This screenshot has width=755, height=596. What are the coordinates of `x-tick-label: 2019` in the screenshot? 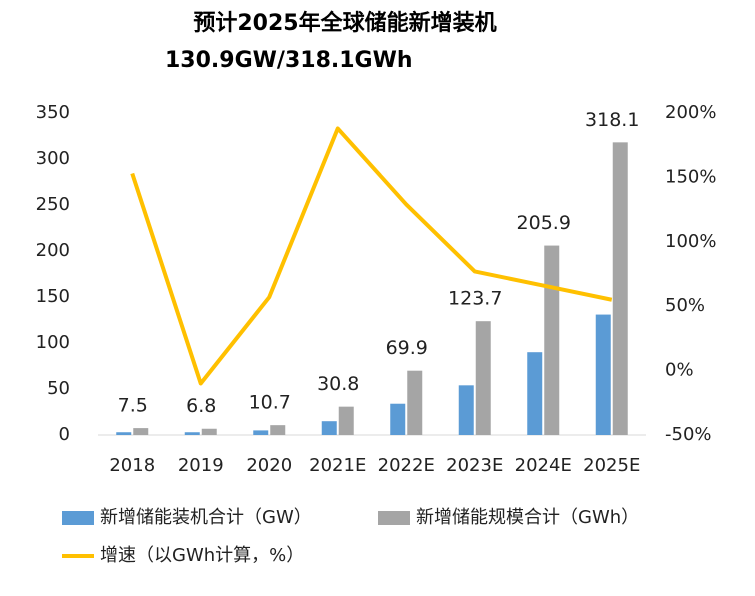 It's located at (201, 465).